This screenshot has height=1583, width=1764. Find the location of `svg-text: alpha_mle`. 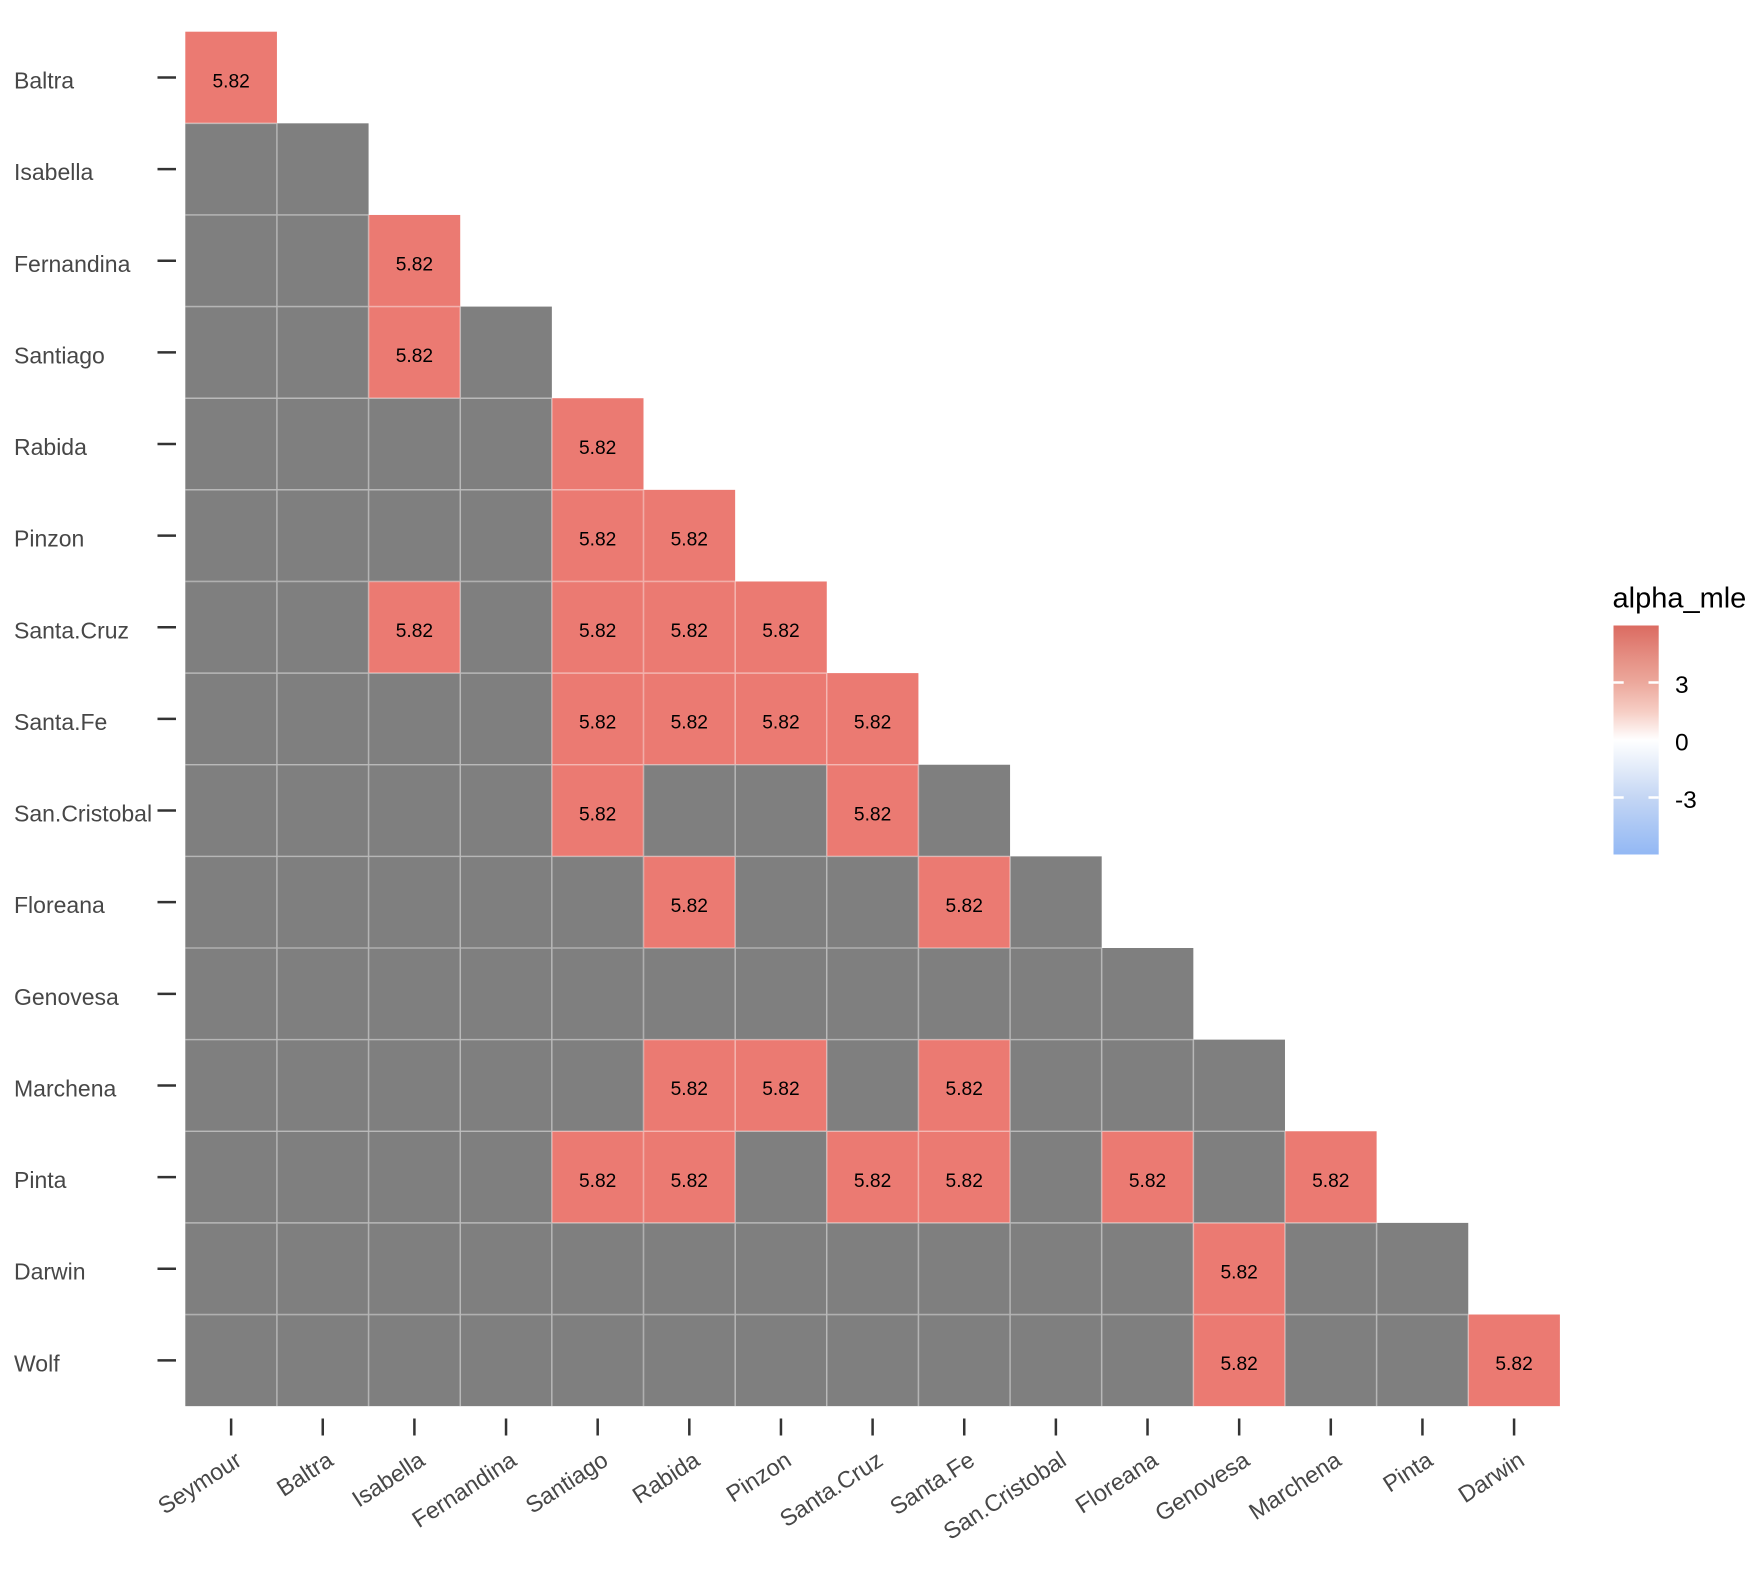

svg-text: alpha_mle is located at coordinates (1680, 599).